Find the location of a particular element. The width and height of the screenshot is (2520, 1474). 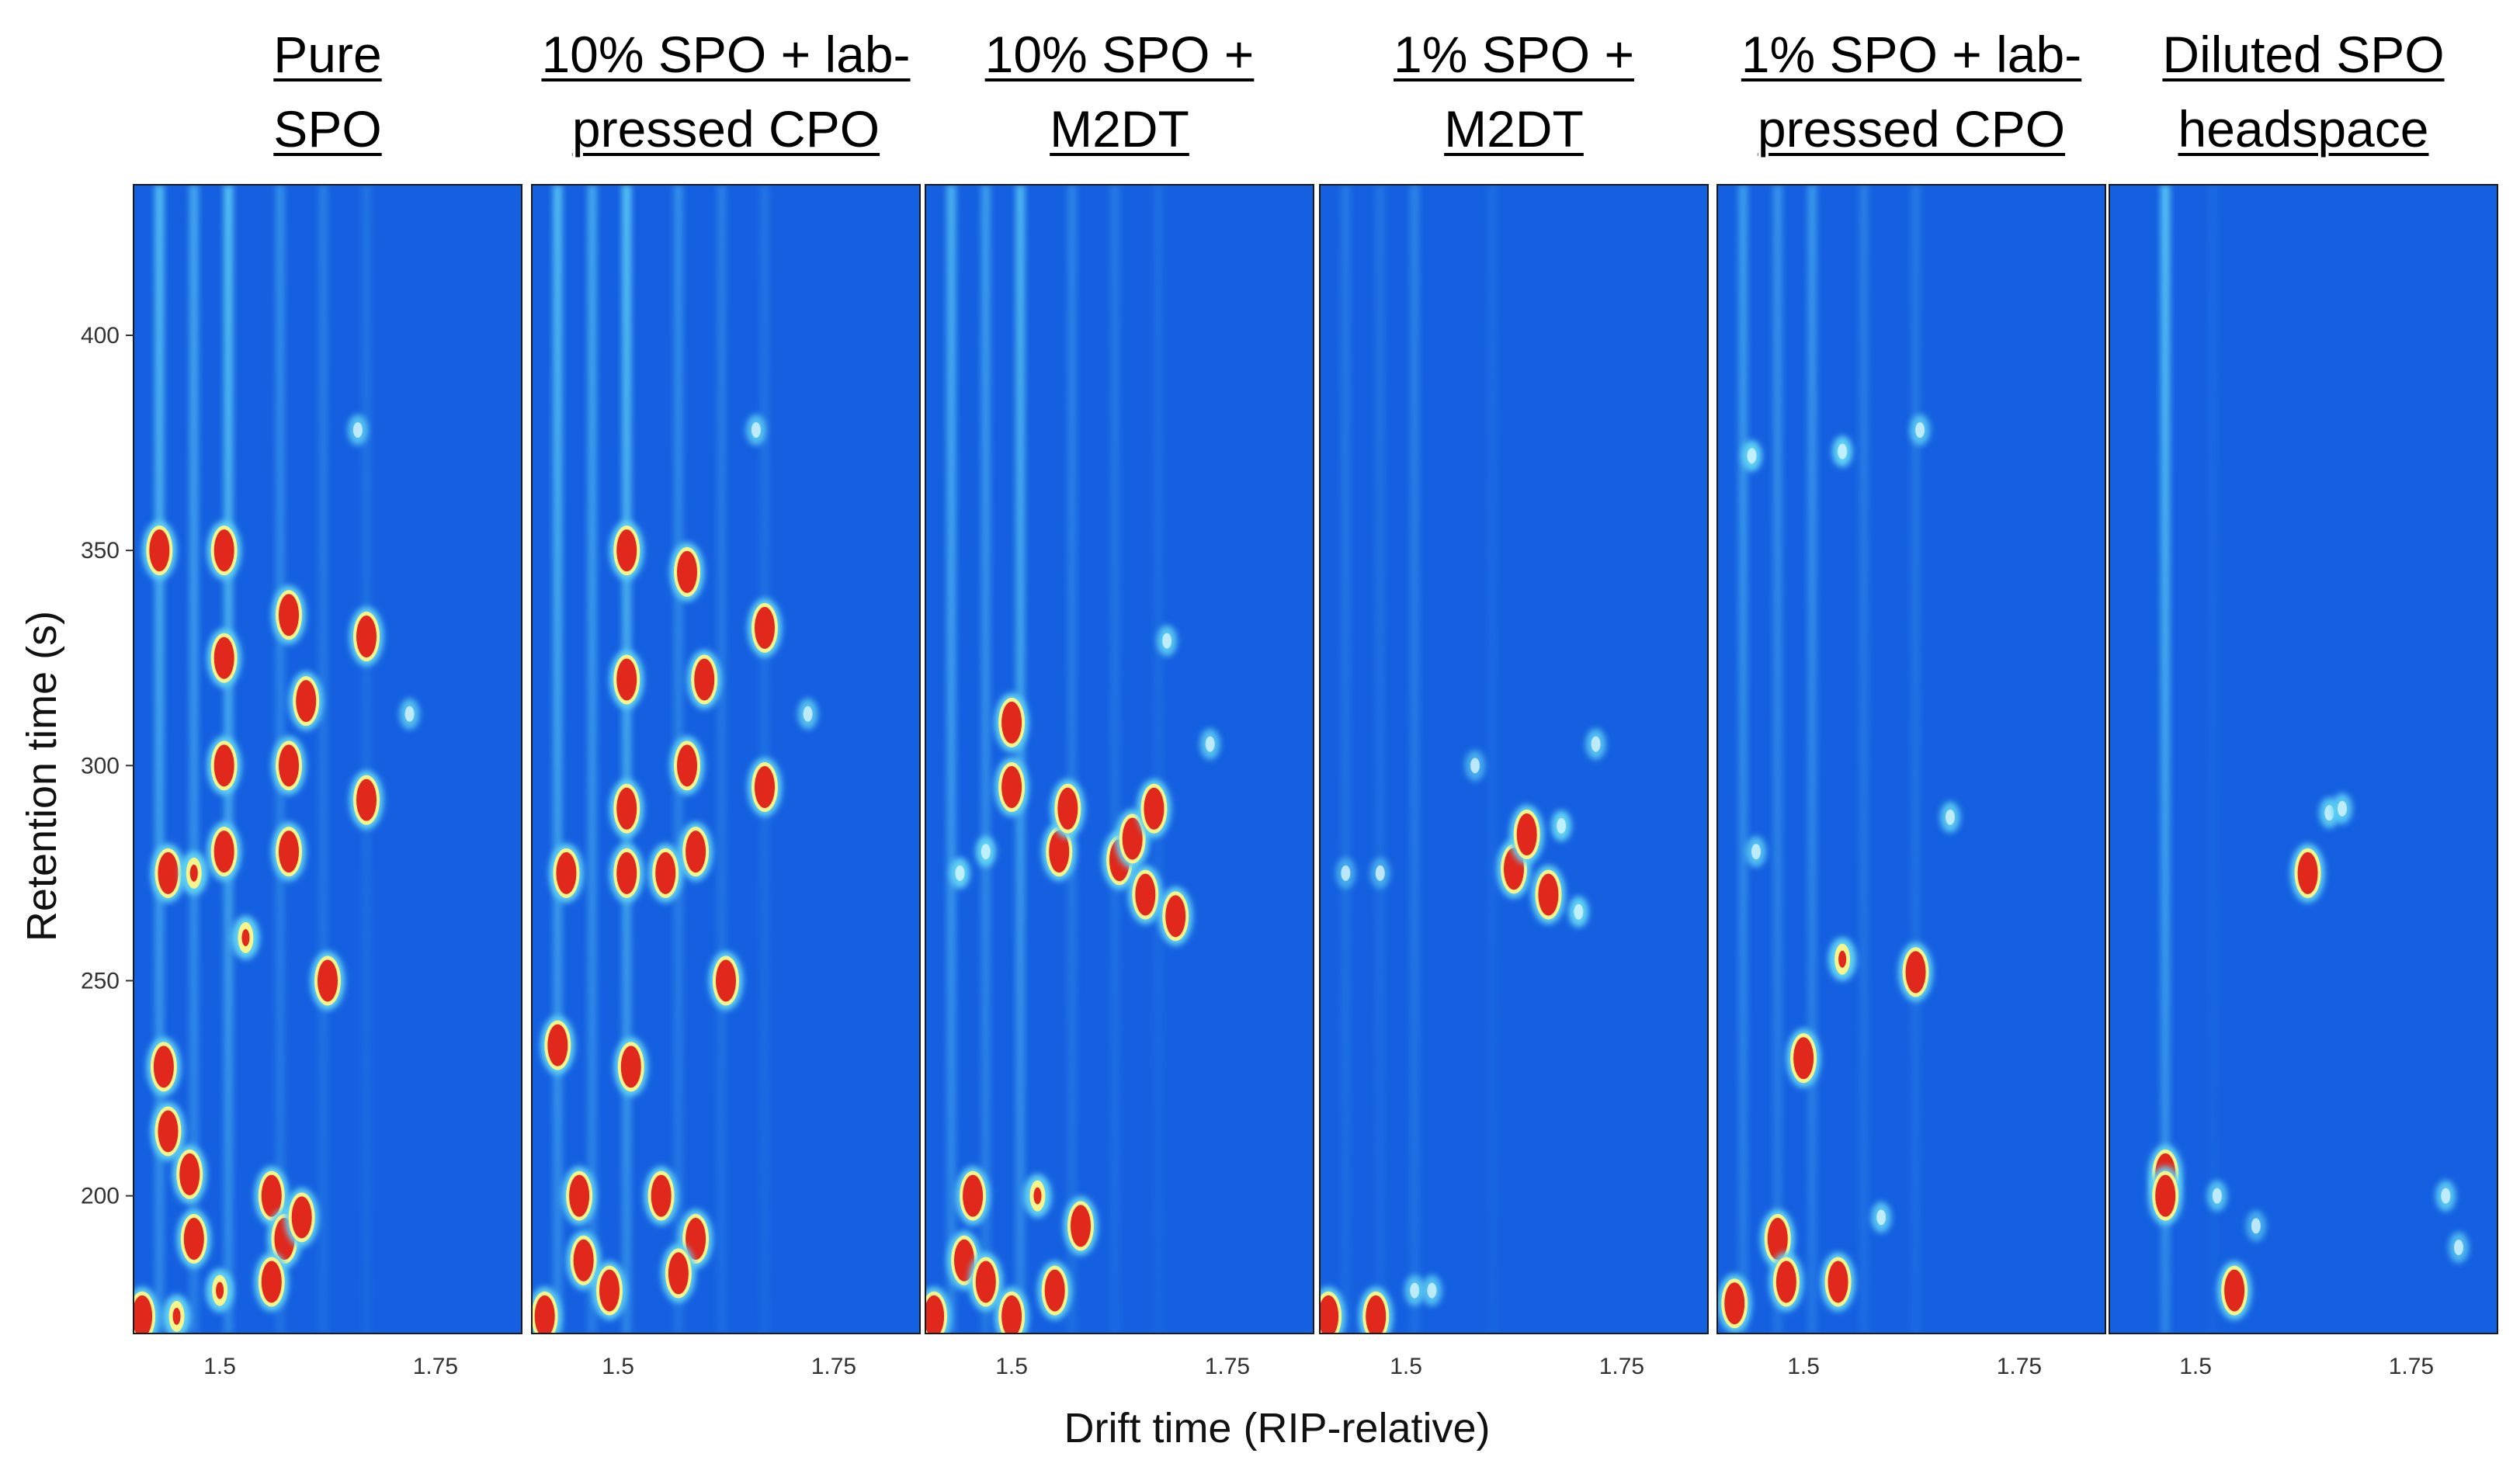

panel-title: 1% SPO + M2DT is located at coordinates (1514, 91).